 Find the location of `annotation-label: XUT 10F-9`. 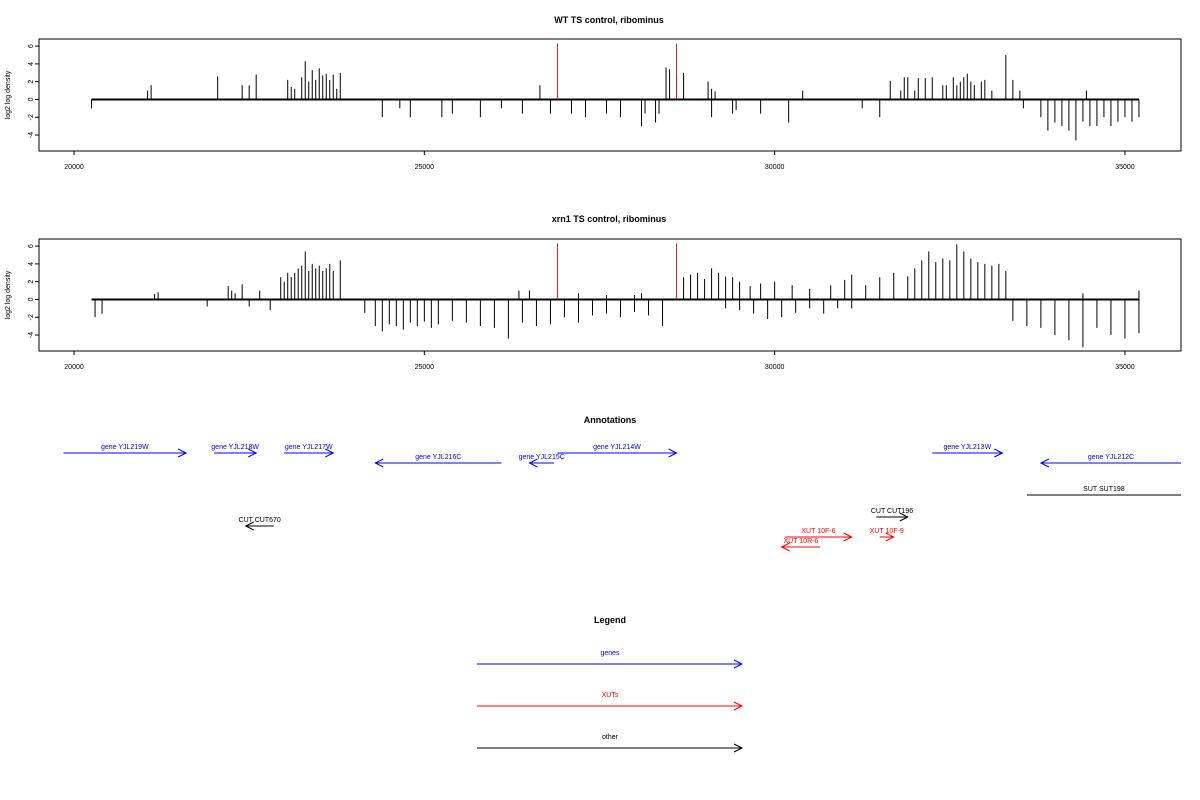

annotation-label: XUT 10F-9 is located at coordinates (887, 531).